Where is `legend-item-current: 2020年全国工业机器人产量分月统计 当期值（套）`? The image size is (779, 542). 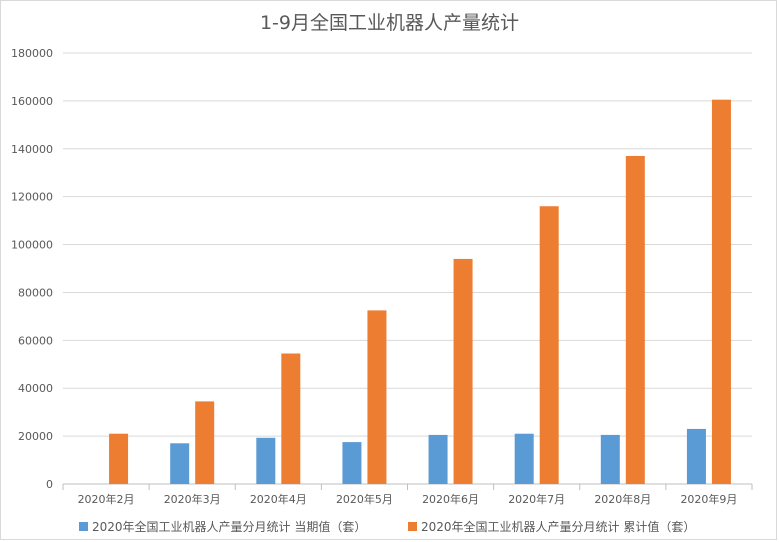 legend-item-current: 2020年全国工业机器人产量分月统计 当期值（套） is located at coordinates (222, 526).